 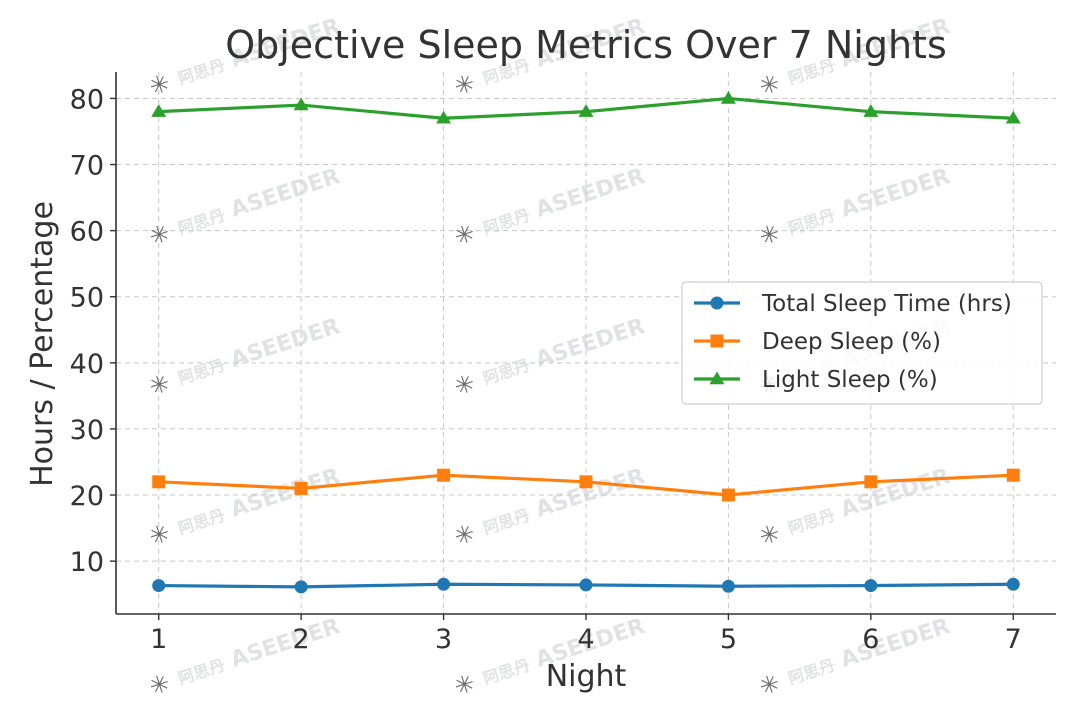 I want to click on x-tick-label: 6, so click(x=870, y=639).